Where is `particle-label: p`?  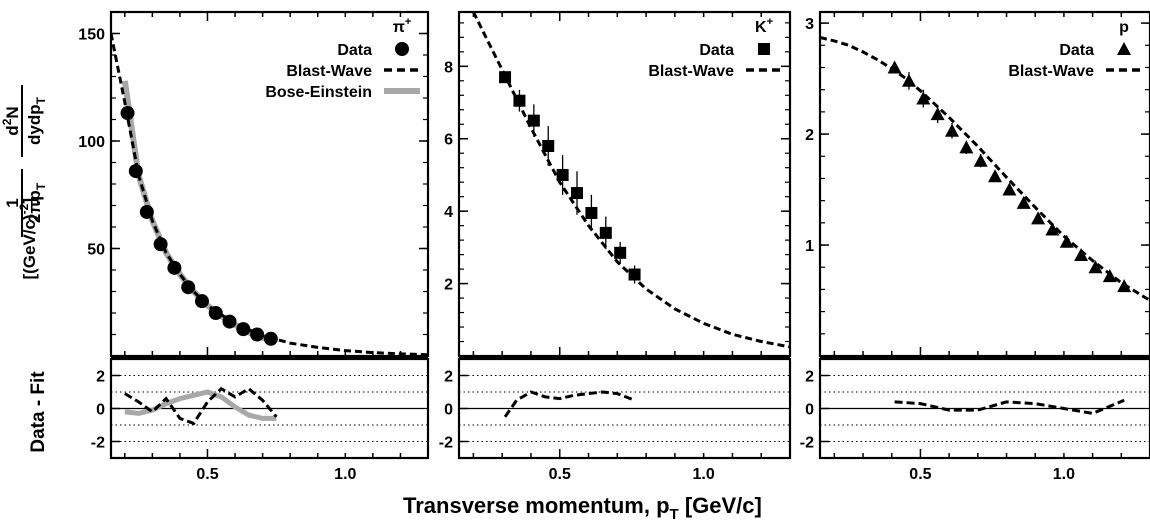 particle-label: p is located at coordinates (1124, 27).